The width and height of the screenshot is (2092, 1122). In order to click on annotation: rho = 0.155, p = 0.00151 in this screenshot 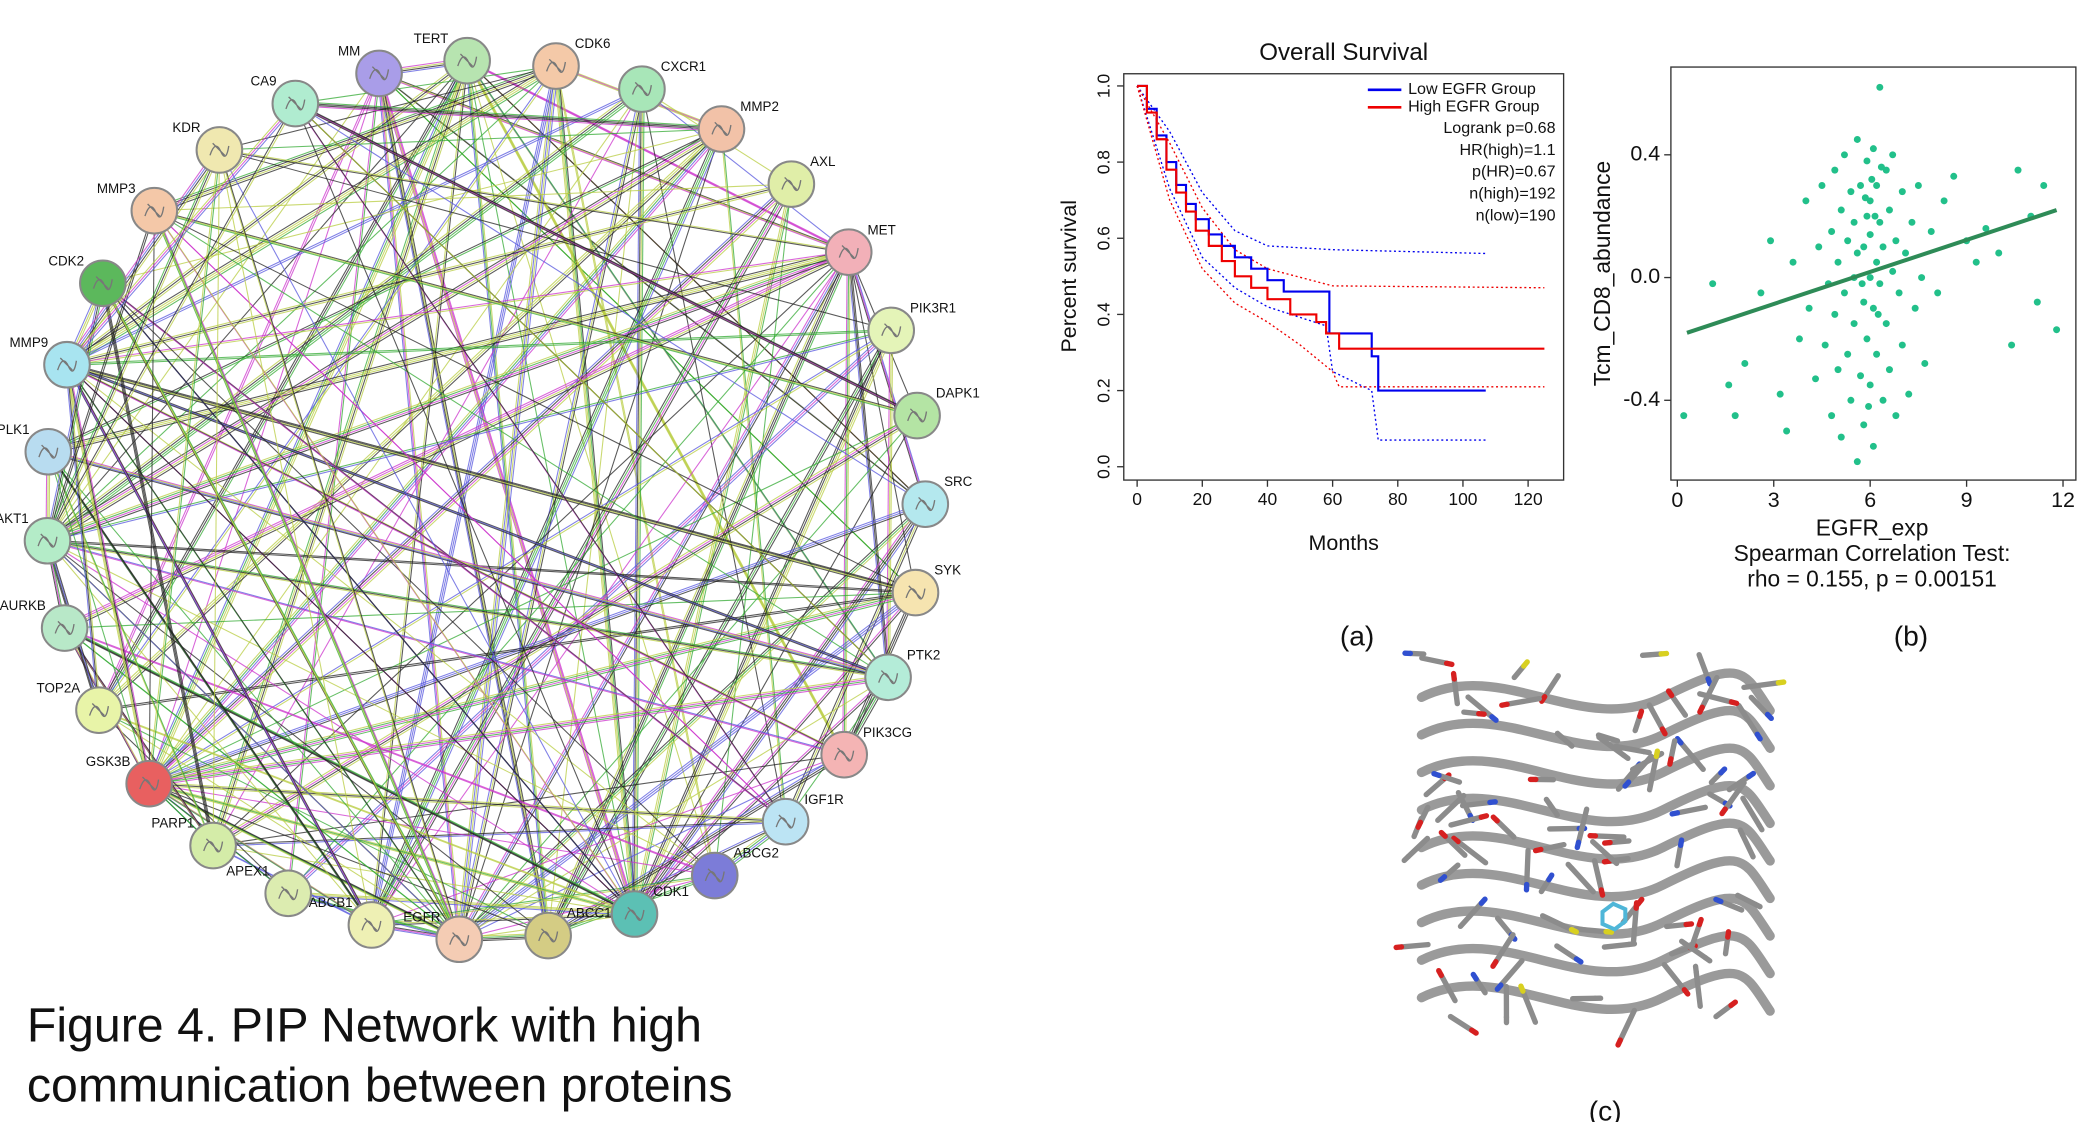, I will do `click(1872, 579)`.